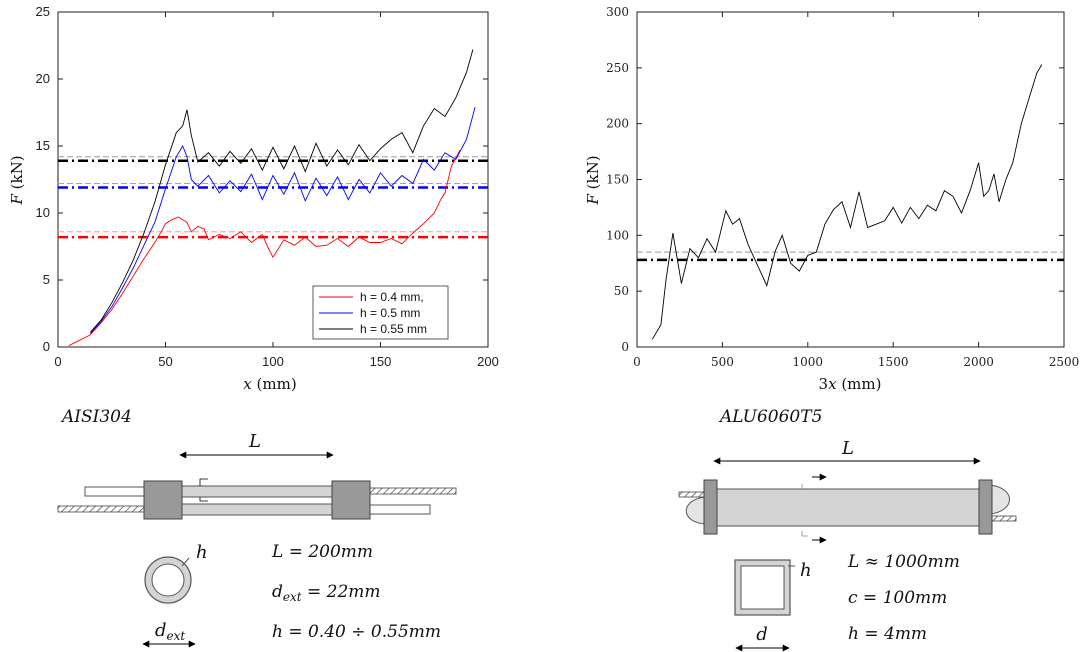 This screenshot has height=652, width=1089. I want to click on end-cap-left, so click(695, 510).